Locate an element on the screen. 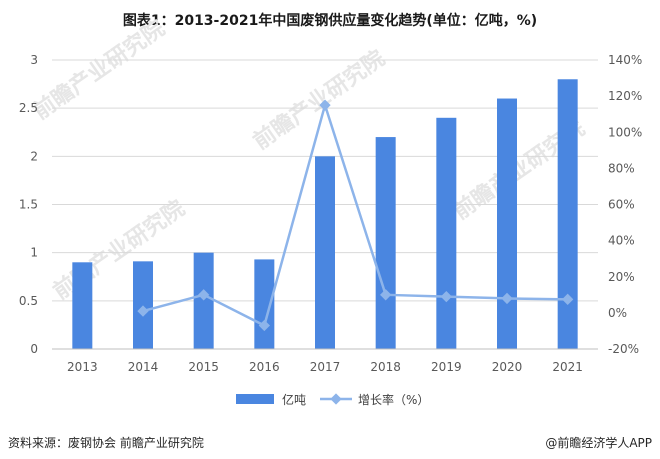 The height and width of the screenshot is (459, 660). y-tick-left: 2 is located at coordinates (34, 156).